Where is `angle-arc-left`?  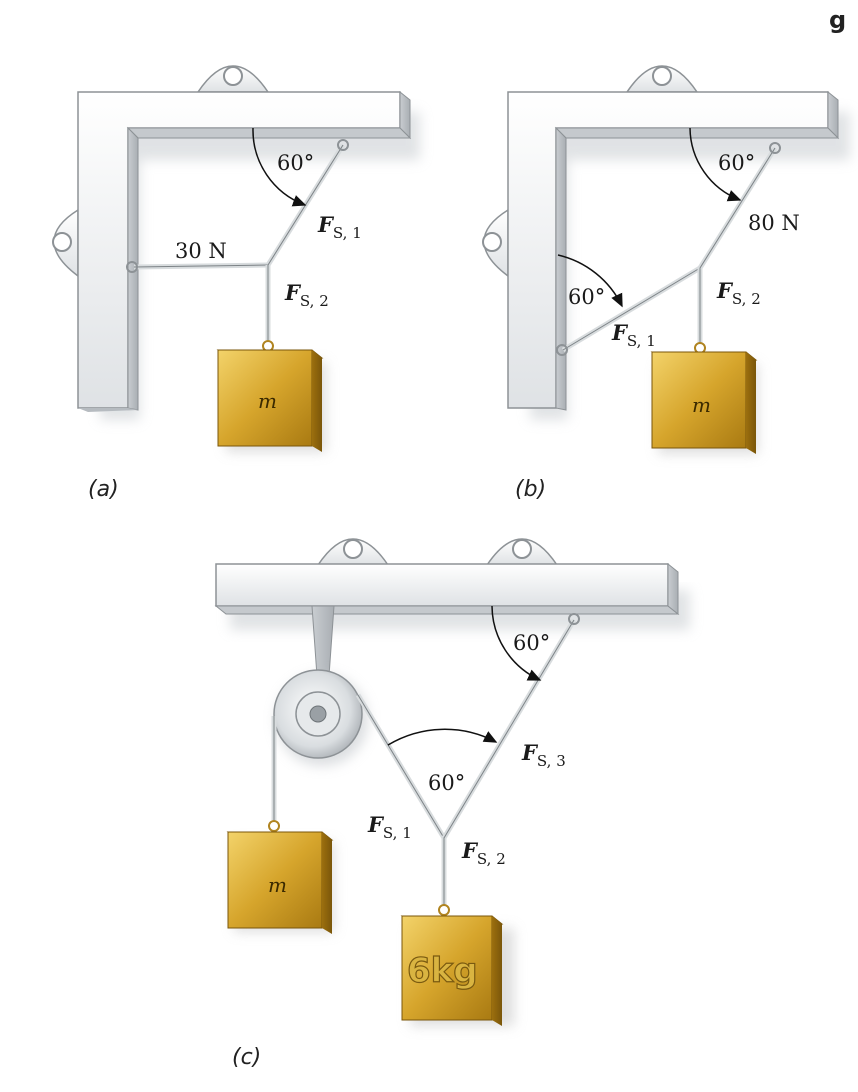
angle-arc-left is located at coordinates (590, 281).